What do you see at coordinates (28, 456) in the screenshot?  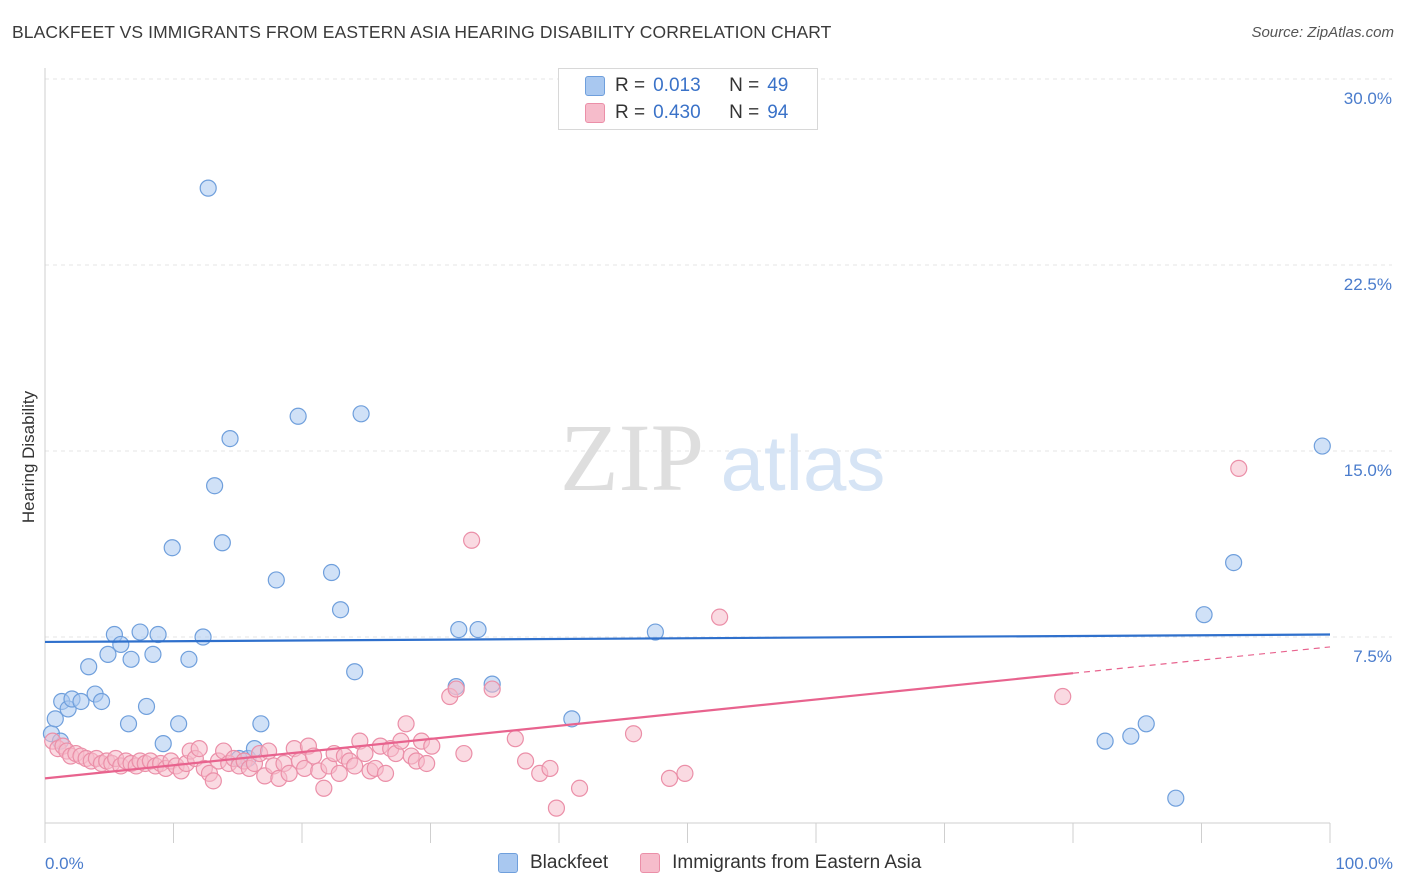 I see `y-axis-title: Hearing Disability` at bounding box center [28, 456].